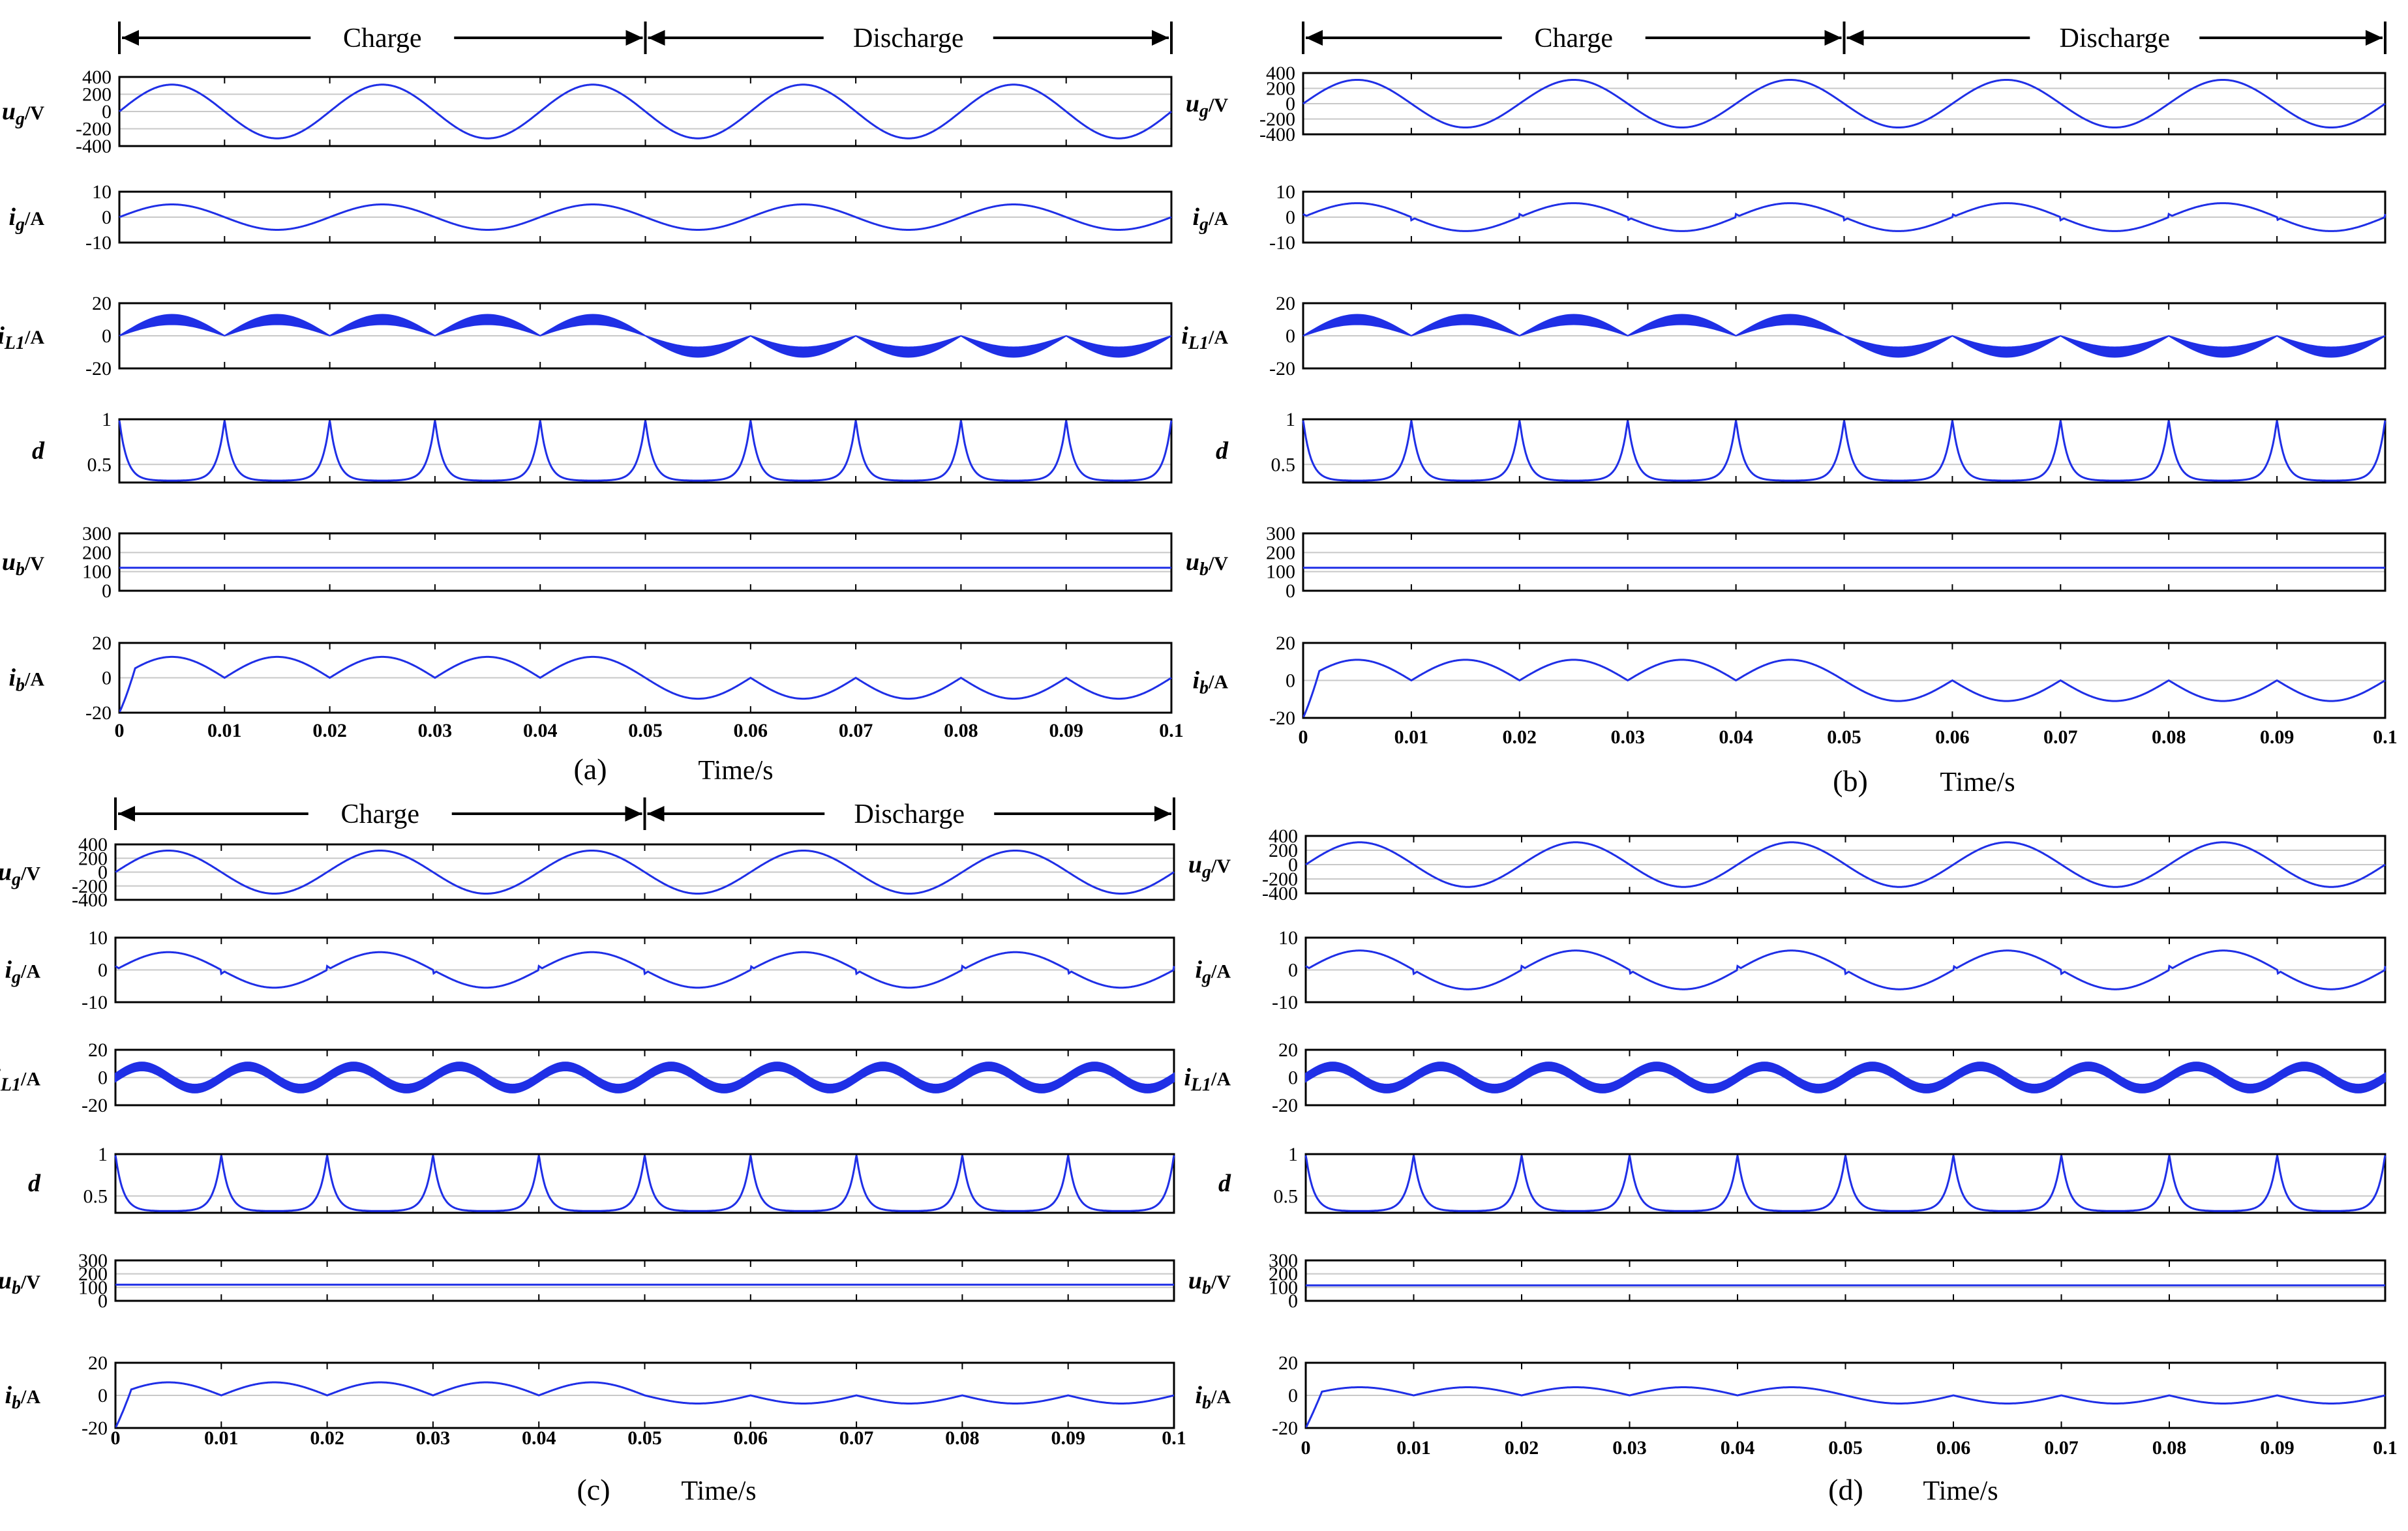 The image size is (2408, 1531). What do you see at coordinates (1285, 1002) in the screenshot?
I see `y-tick-label: -10` at bounding box center [1285, 1002].